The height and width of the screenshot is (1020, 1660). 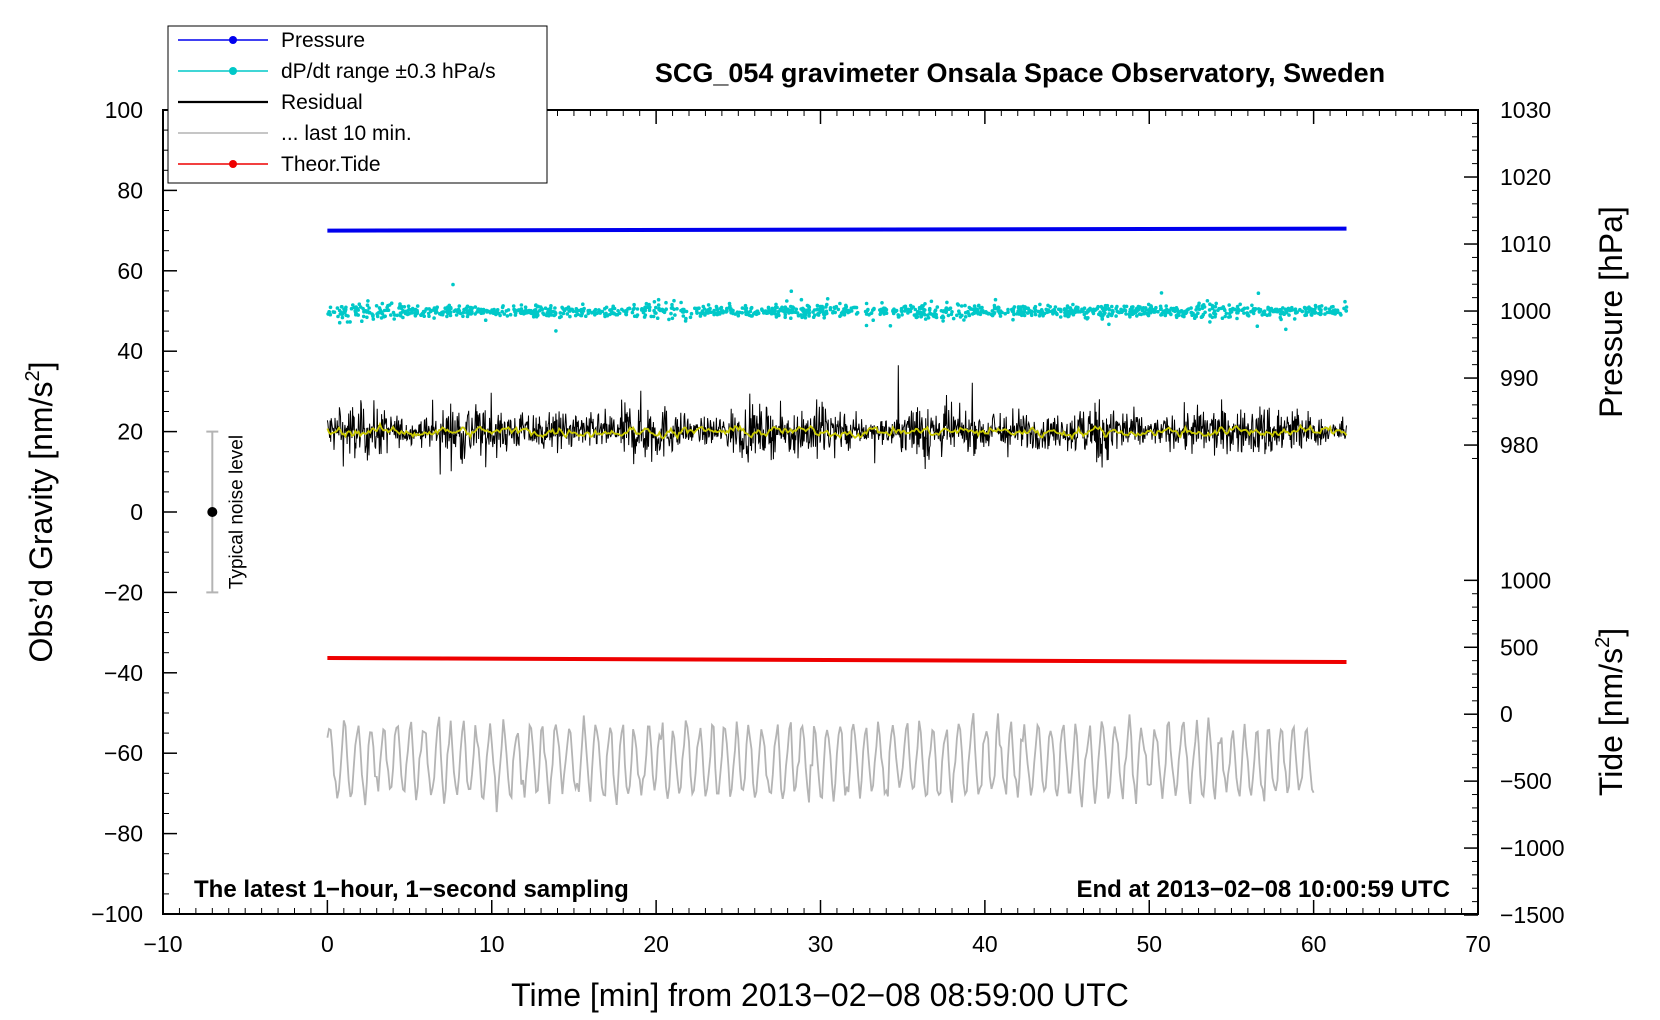 What do you see at coordinates (136, 512) in the screenshot?
I see `y-tick-label: 0` at bounding box center [136, 512].